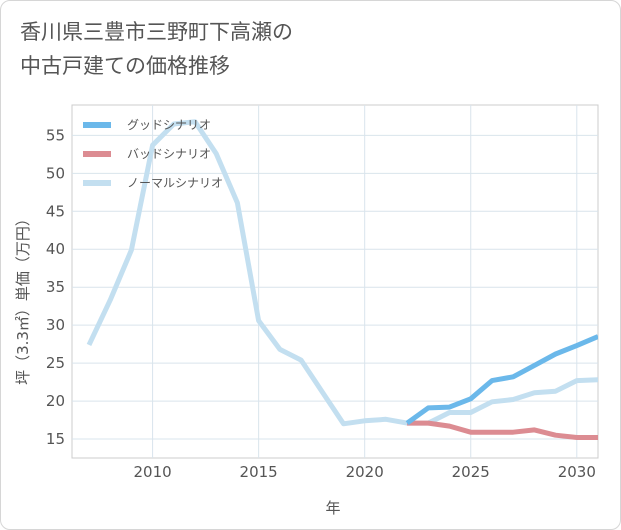 This screenshot has height=530, width=621. What do you see at coordinates (501, 380) in the screenshot?
I see `series-line-good` at bounding box center [501, 380].